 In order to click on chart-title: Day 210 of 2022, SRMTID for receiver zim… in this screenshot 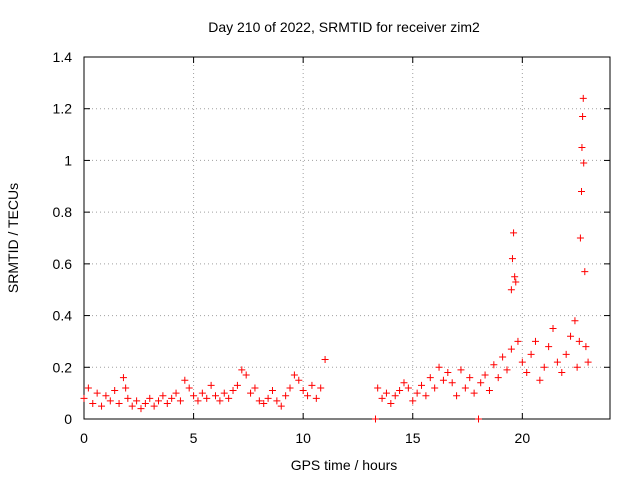, I will do `click(344, 27)`.